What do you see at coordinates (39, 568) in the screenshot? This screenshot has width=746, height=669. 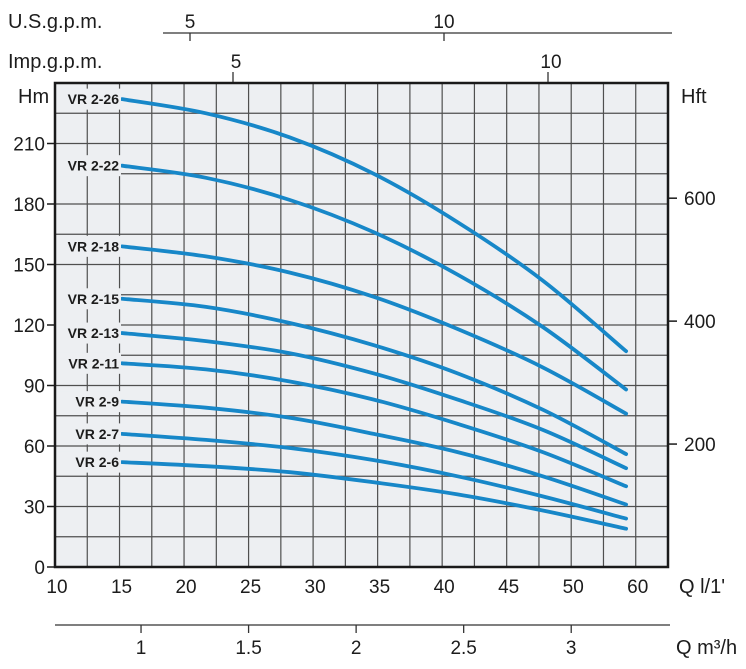 I see `head-m-tick-label: 0` at bounding box center [39, 568].